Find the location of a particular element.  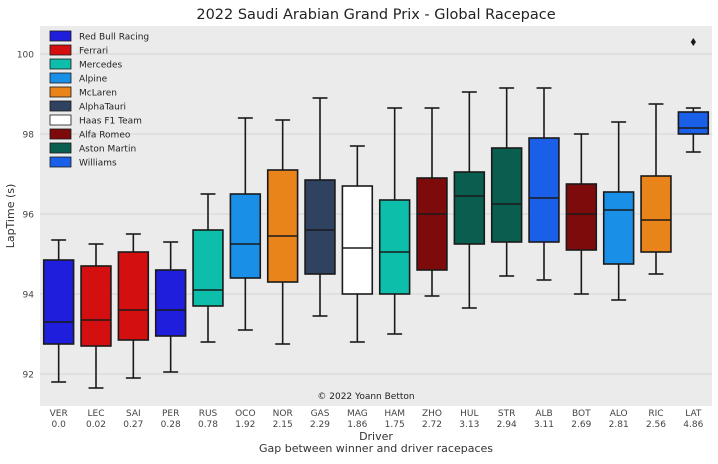

x-tick-gap: 2.94 is located at coordinates (507, 425).